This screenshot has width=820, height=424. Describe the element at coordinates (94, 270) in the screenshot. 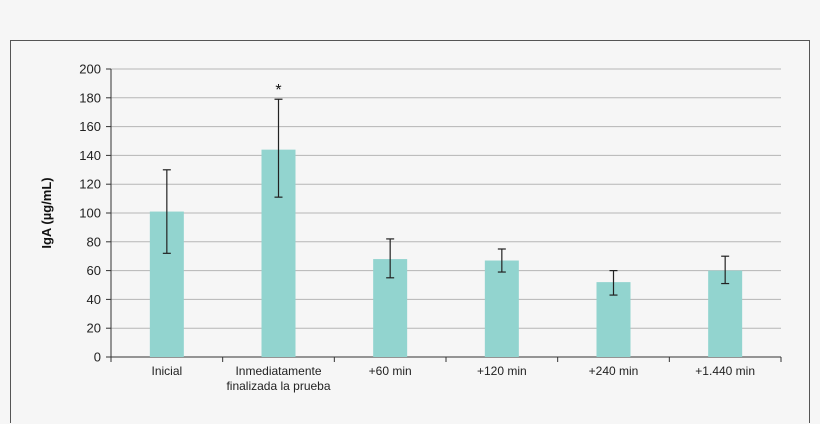

I see `y-tick-label: 60` at that location.